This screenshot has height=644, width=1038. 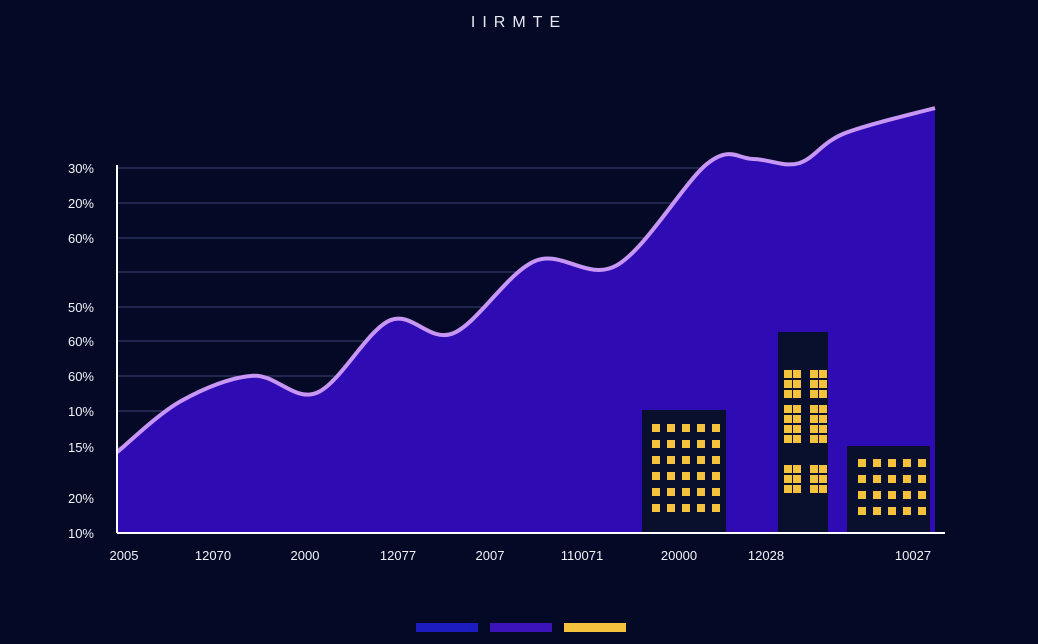 What do you see at coordinates (582, 555) in the screenshot?
I see `x-tick-label: 110071` at bounding box center [582, 555].